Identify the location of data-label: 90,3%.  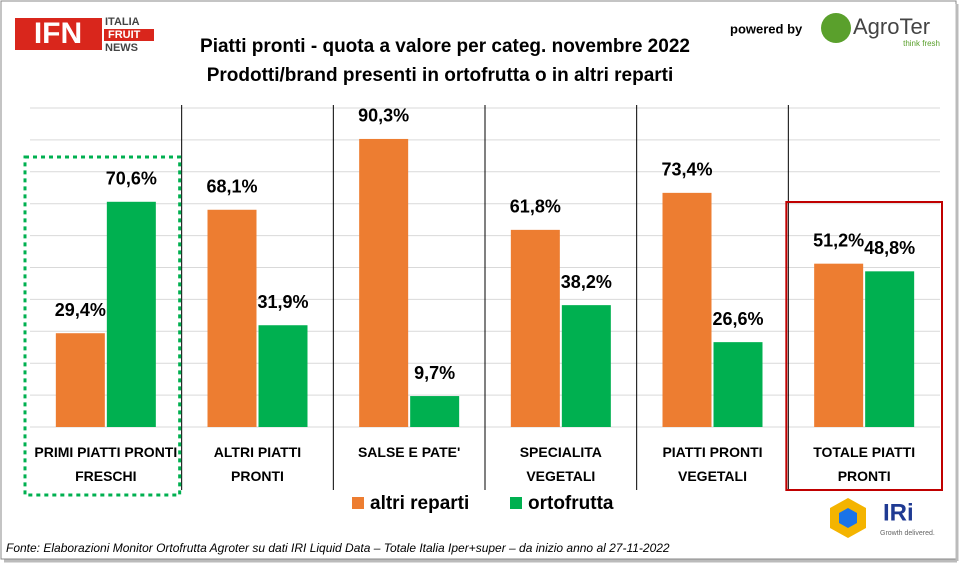
(383, 116).